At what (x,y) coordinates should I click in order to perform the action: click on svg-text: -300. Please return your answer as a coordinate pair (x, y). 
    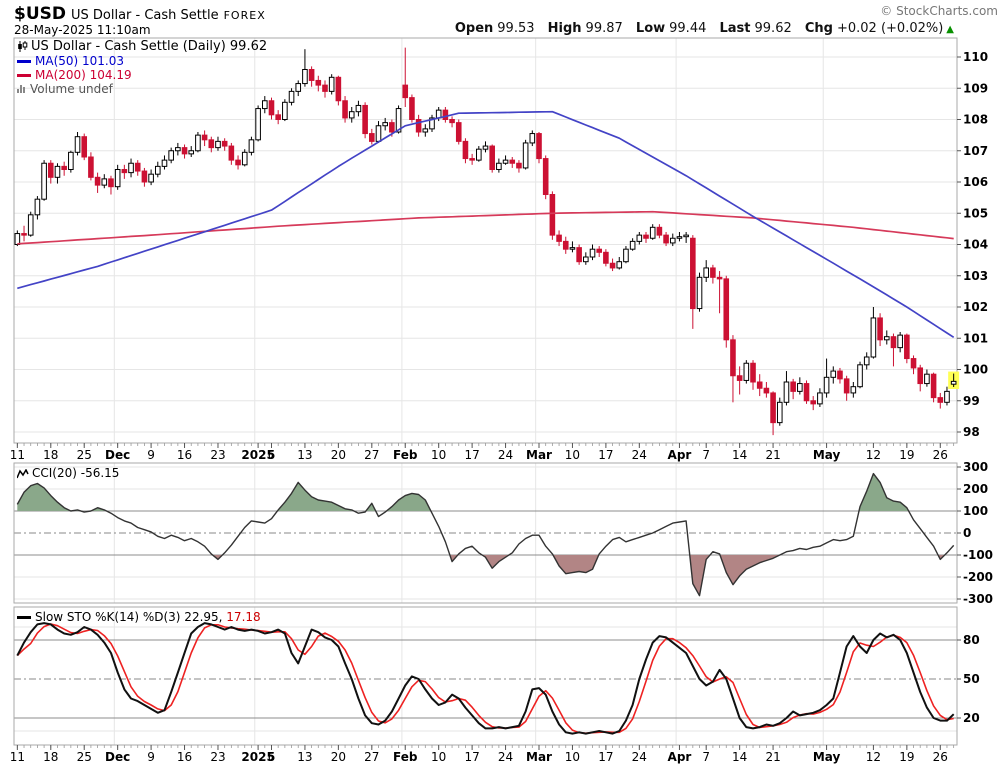
    Looking at the image, I should click on (978, 599).